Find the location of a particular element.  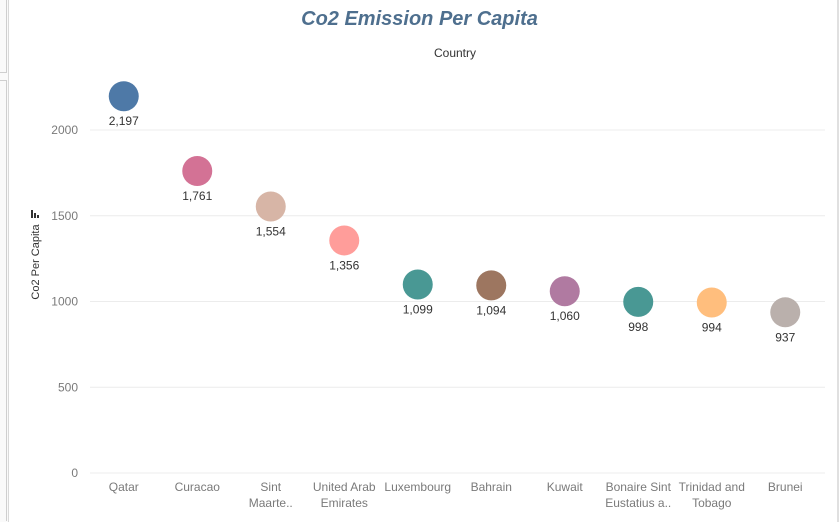

left-panel-rail is located at coordinates (4, 261).